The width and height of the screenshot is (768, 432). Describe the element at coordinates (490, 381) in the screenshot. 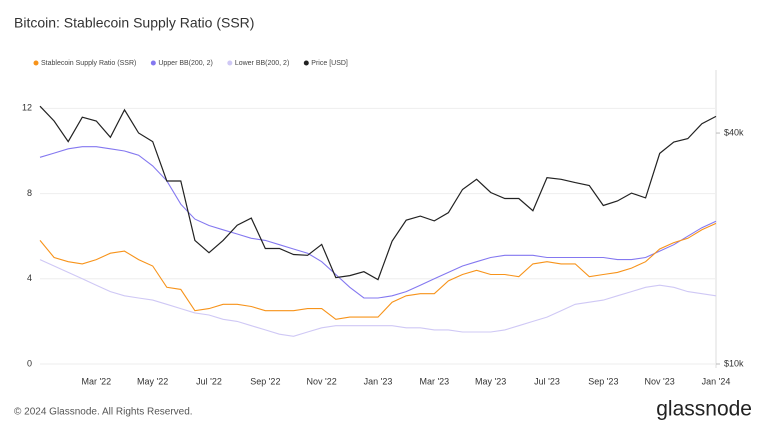

I see `x-tick-label: May '23` at that location.